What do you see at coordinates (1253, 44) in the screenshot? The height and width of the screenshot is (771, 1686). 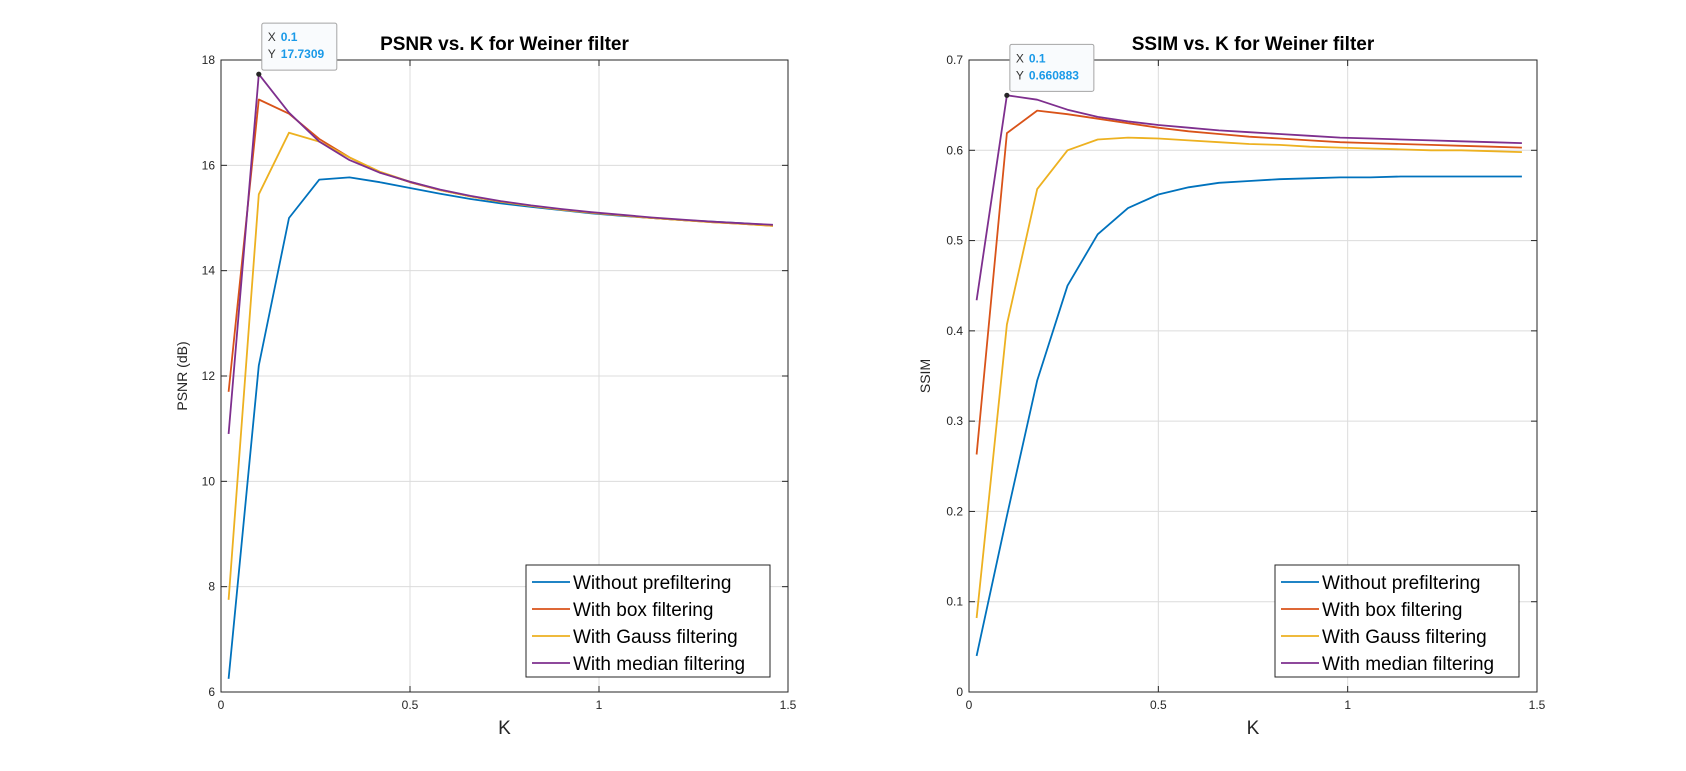 I see `chart-title: SSIM vs. K for Weiner filter` at bounding box center [1253, 44].